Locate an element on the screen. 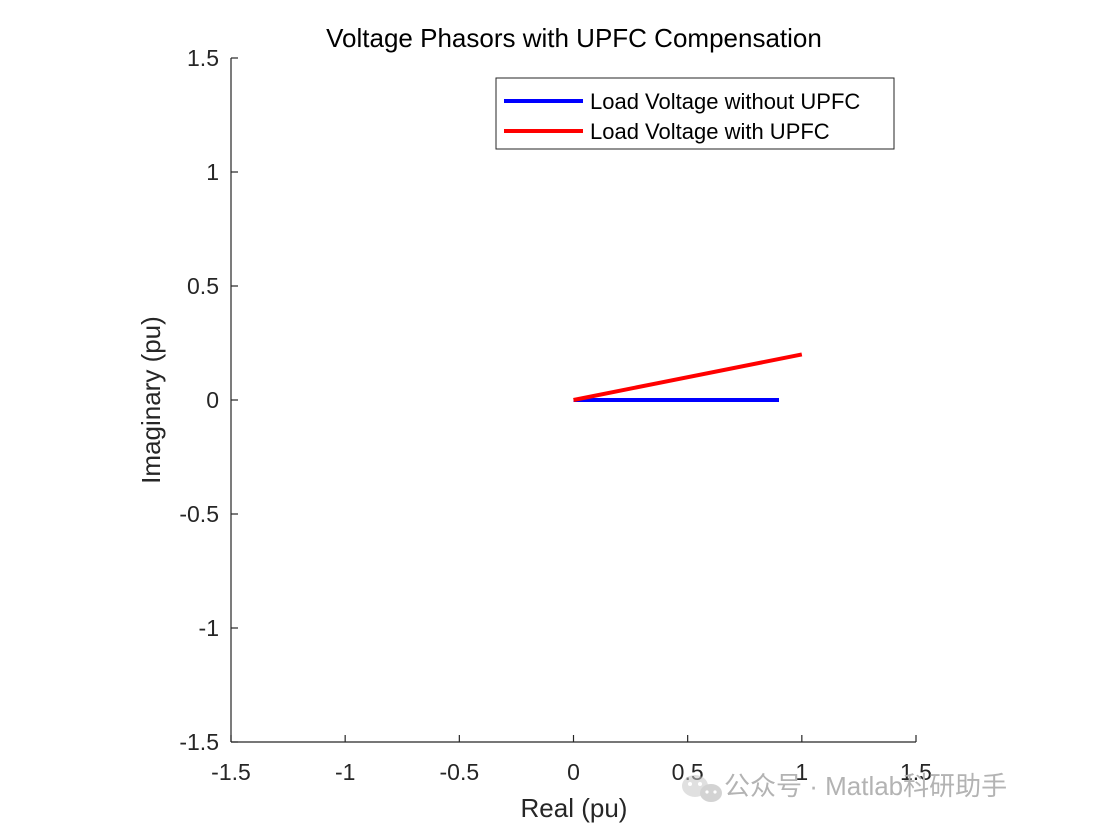 This screenshot has height=834, width=1106. watermark: 公众号 · Matlab科研助手 is located at coordinates (844, 786).